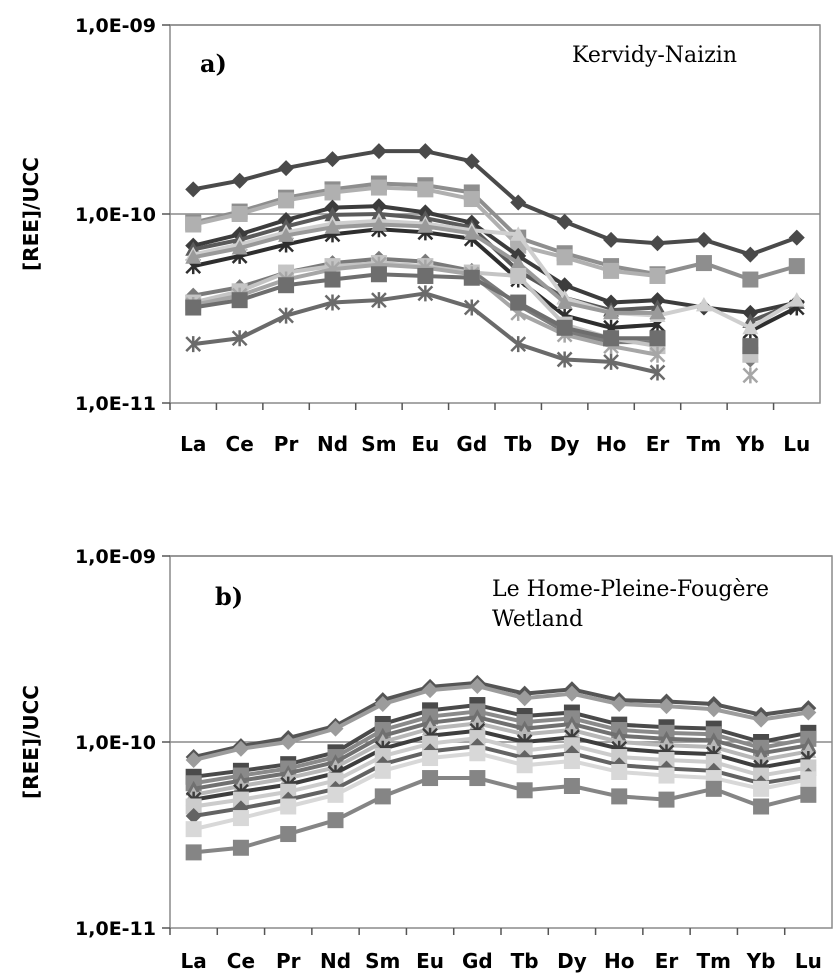 The width and height of the screenshot is (838, 979). I want to click on chart-a-y-tick-label: 1,0E-11, so click(115, 404).